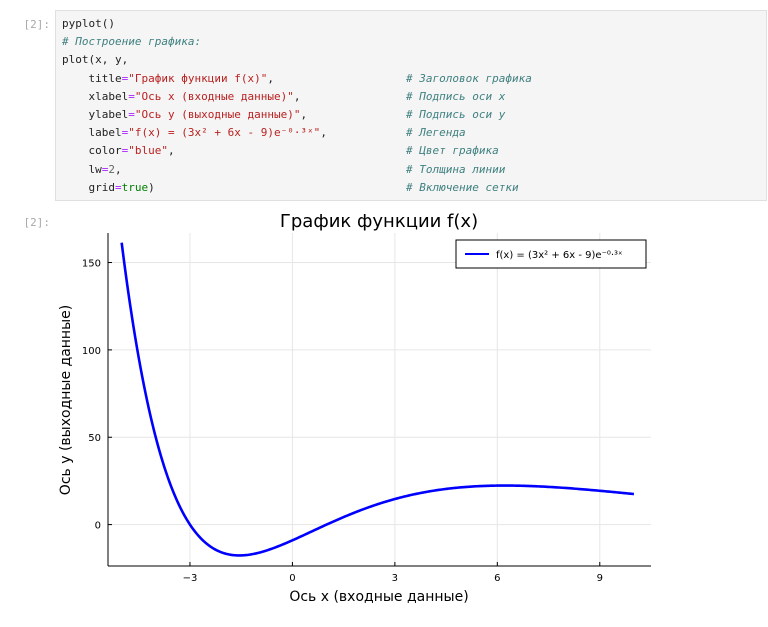 The image size is (768, 627). I want to click on code-arg-key: lw, so click(95, 169).